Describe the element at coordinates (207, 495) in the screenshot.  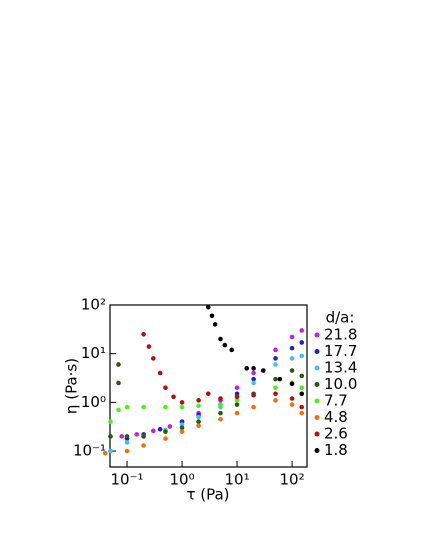
I see `x-axis-label: τ (Pa)` at that location.